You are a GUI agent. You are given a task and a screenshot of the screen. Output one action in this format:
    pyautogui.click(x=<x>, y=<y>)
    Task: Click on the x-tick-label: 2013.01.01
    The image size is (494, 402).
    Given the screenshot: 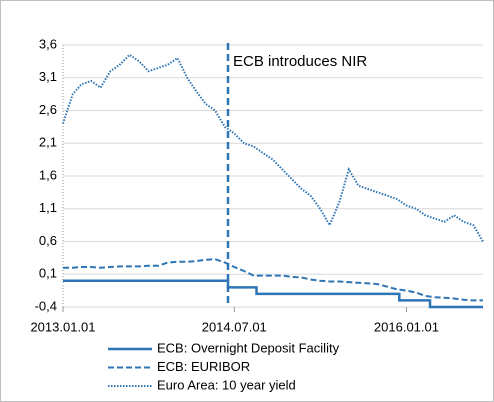 What is the action you would take?
    pyautogui.click(x=62, y=326)
    